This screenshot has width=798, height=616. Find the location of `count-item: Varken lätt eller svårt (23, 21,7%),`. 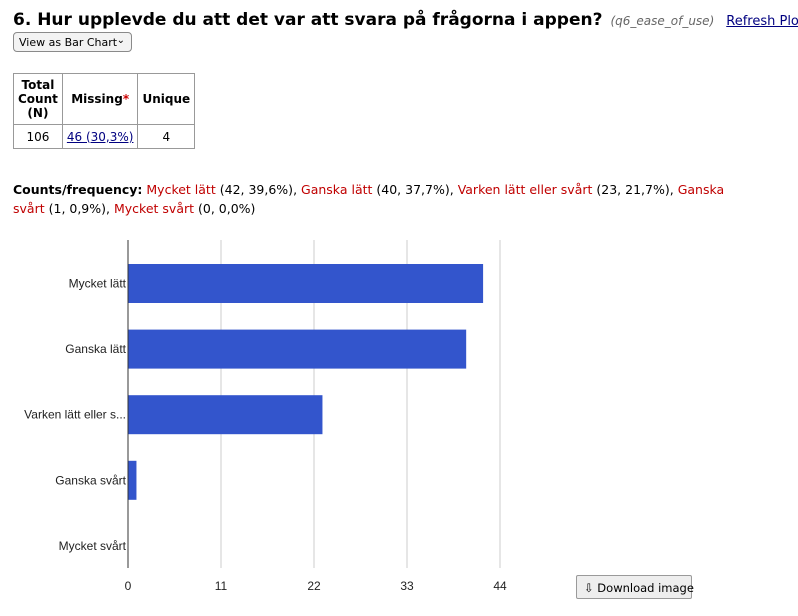

count-item: Varken lätt eller svårt (23, 21,7%), is located at coordinates (565, 189).